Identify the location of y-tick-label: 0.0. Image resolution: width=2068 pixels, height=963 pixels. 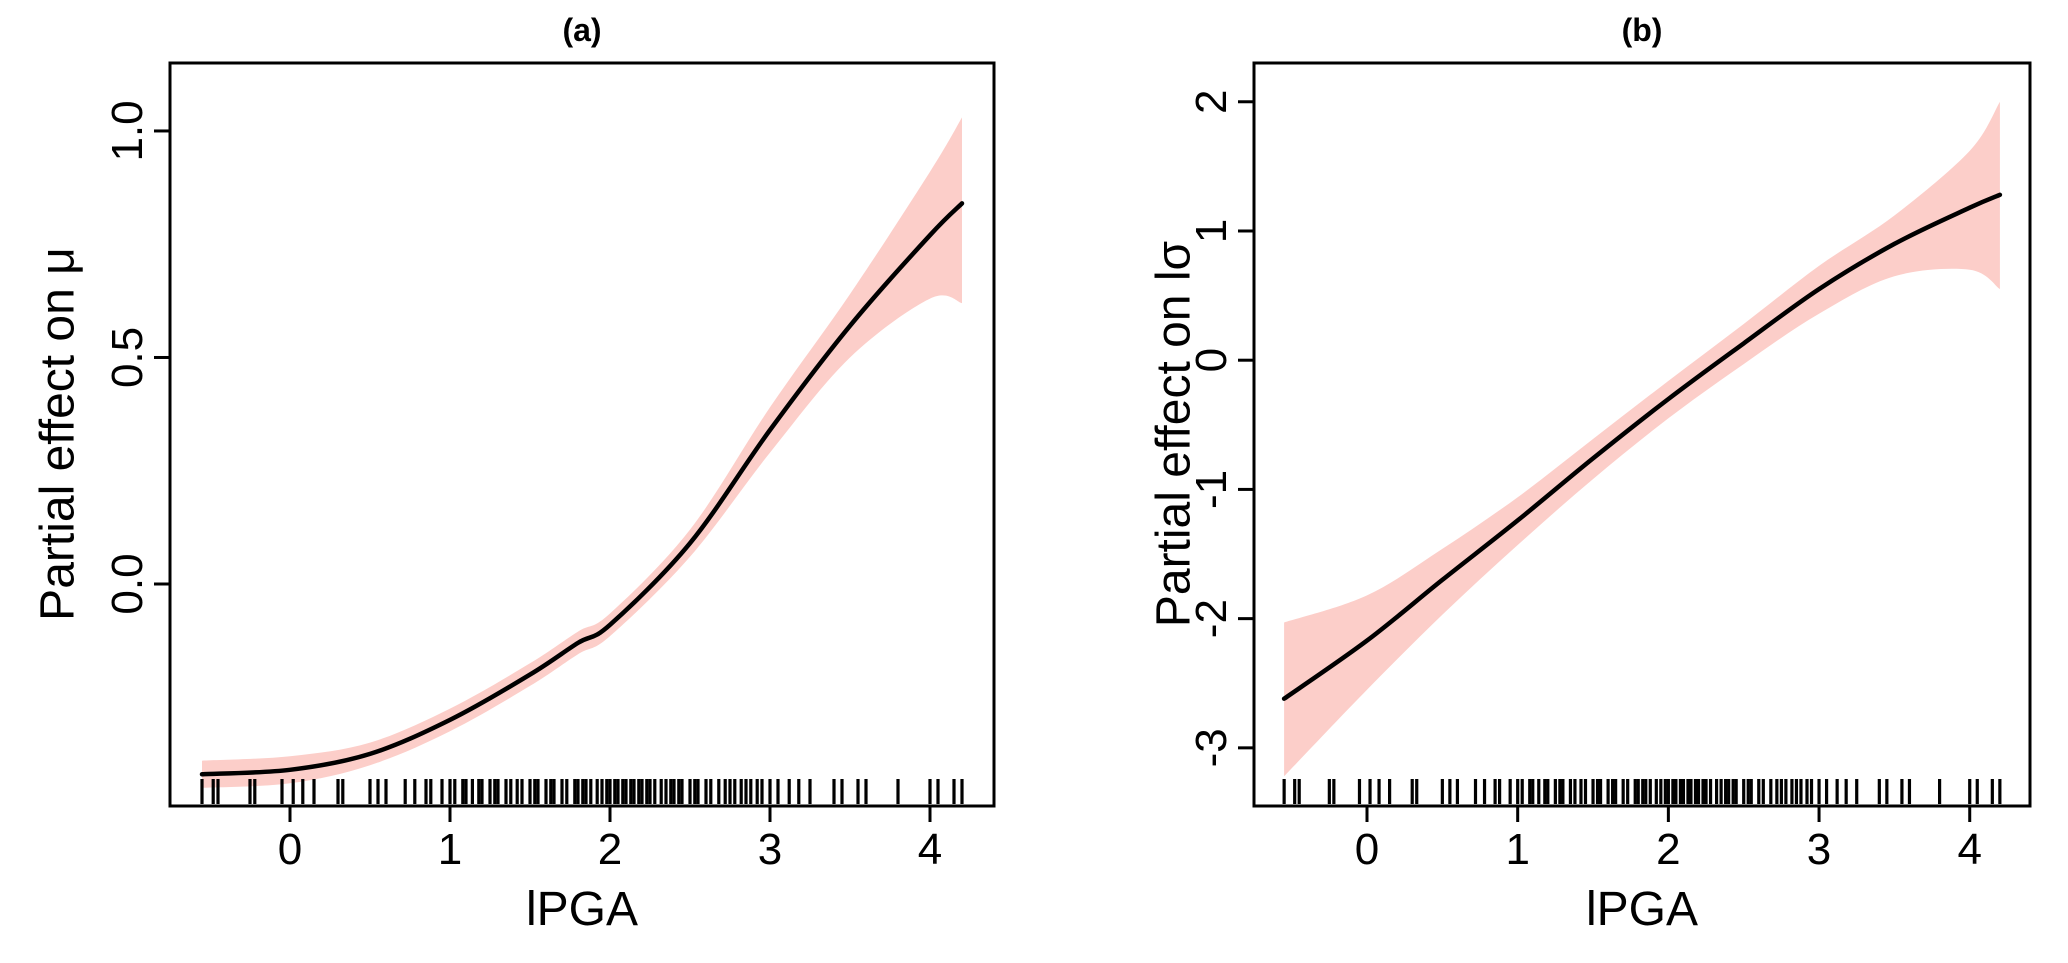
(127, 583).